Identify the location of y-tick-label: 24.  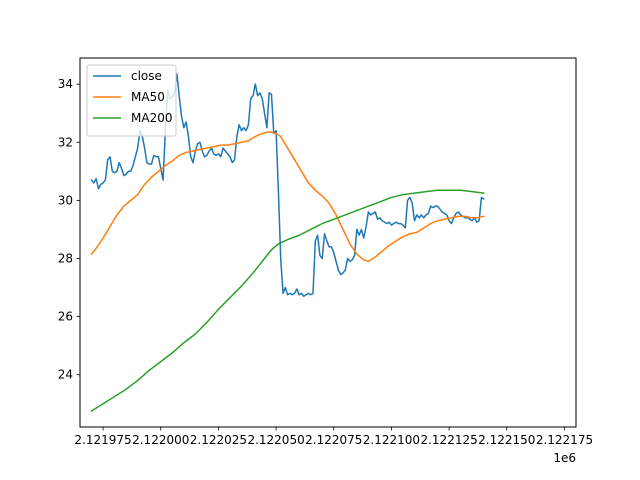
(65, 375).